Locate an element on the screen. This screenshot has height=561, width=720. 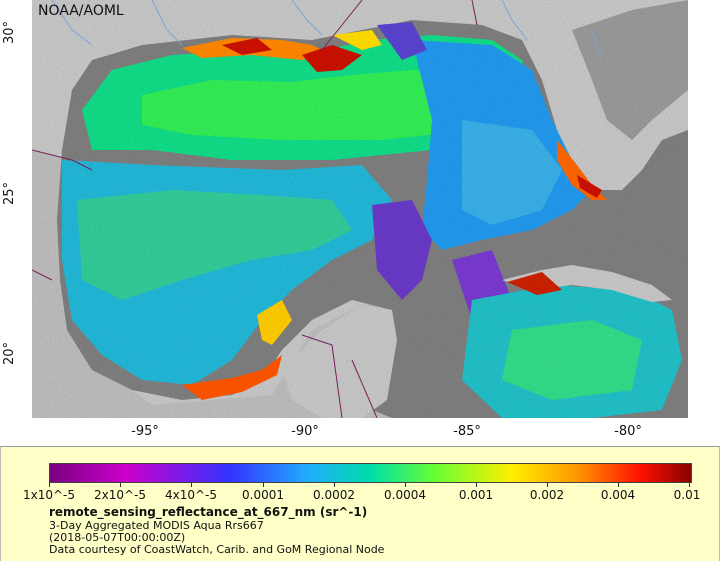
rivers is located at coordinates (327, 30).